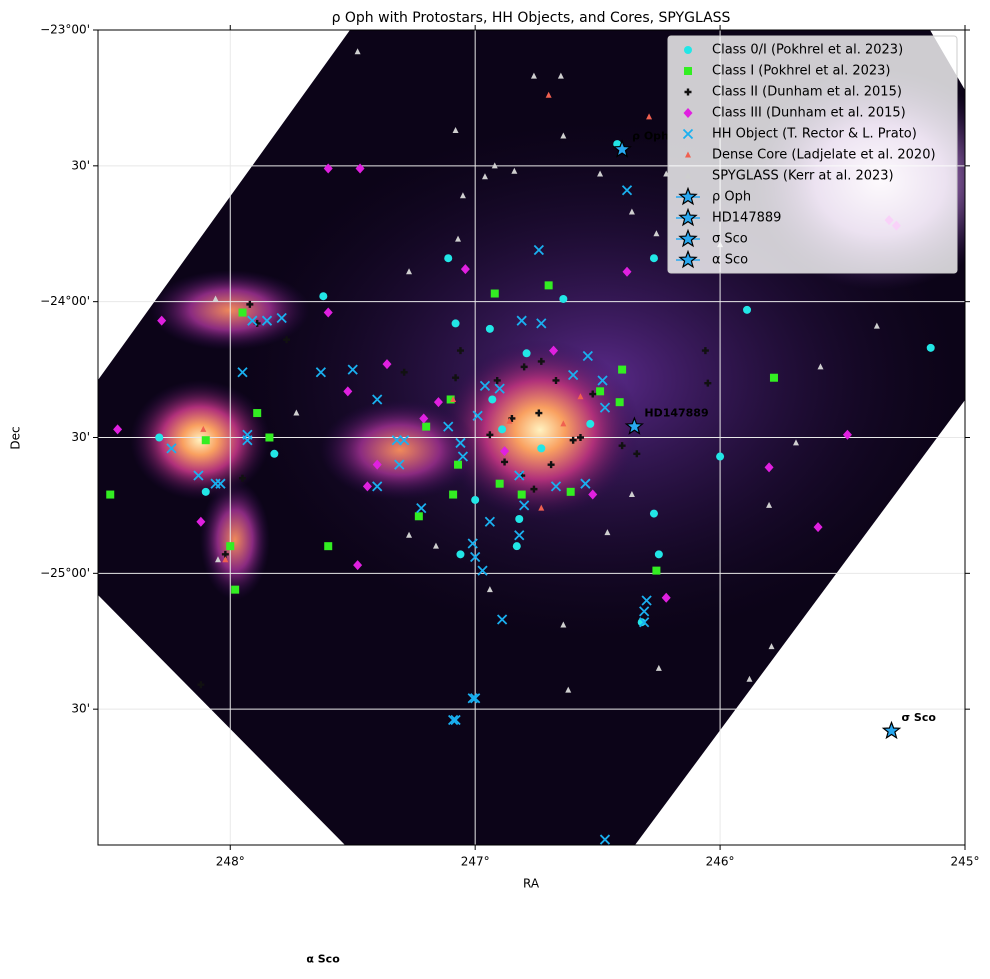 The height and width of the screenshot is (979, 990). Describe the element at coordinates (814, 134) in the screenshot. I see `legend-label: HH Object (T. Rector & L. Prato)` at that location.